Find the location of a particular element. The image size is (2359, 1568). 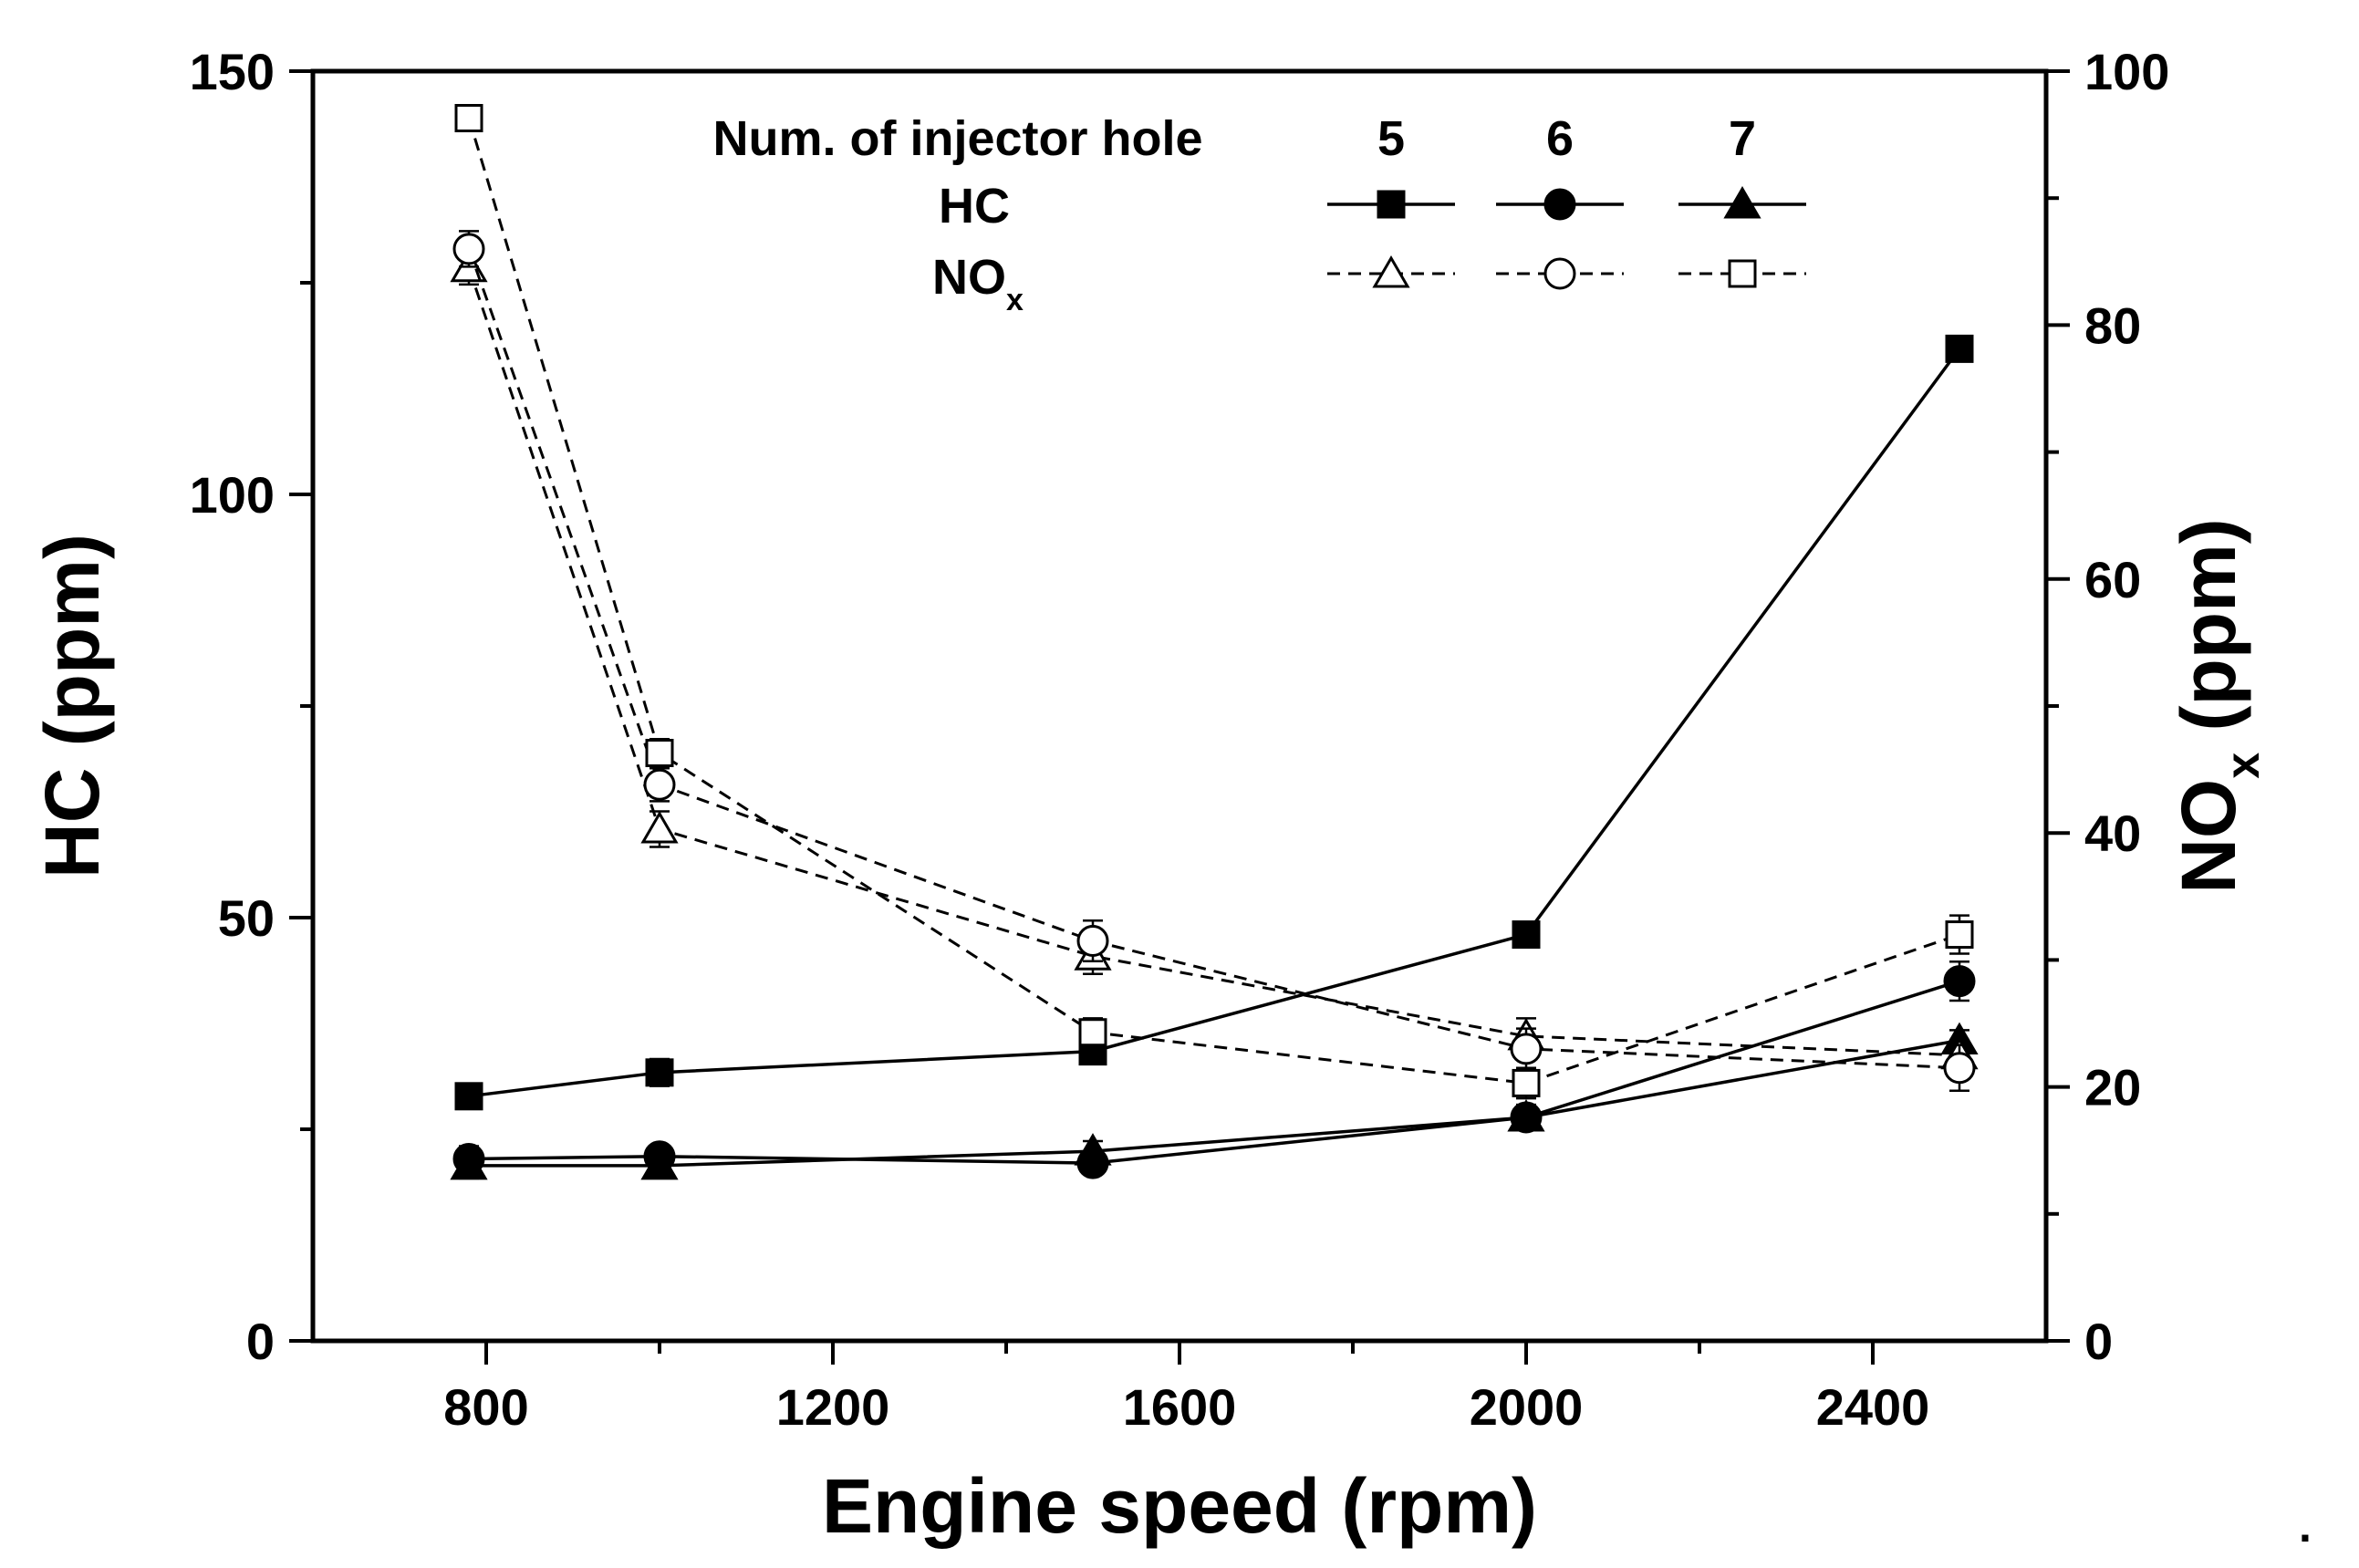

legend-row-nox: NOx is located at coordinates (978, 284).